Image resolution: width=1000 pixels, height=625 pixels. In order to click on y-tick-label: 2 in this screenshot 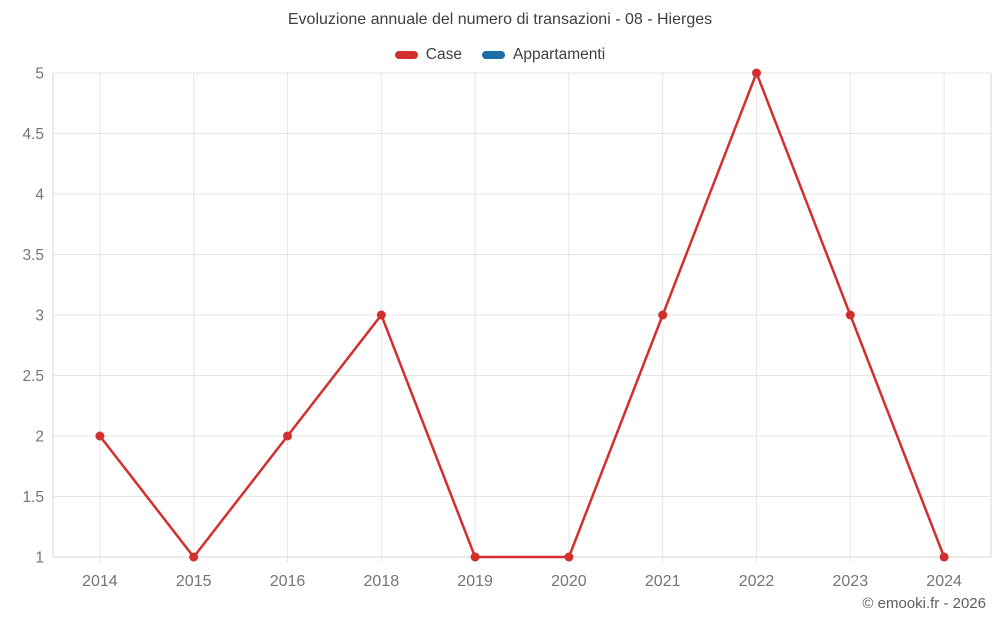, I will do `click(39, 437)`.